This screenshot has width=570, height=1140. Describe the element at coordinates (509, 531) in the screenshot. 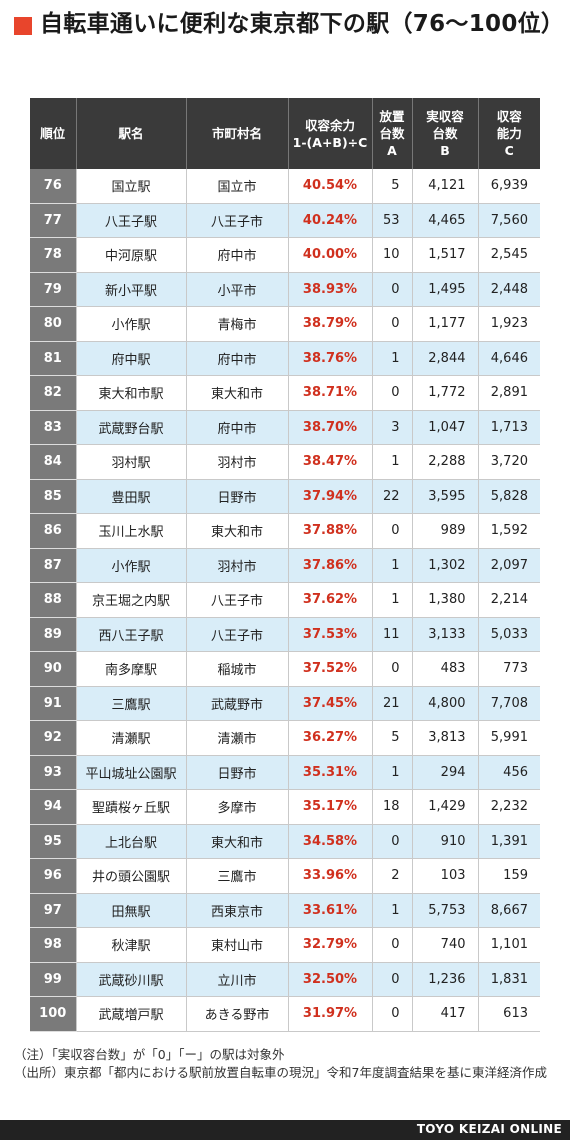

I see `capacity-cell: 1,592` at that location.